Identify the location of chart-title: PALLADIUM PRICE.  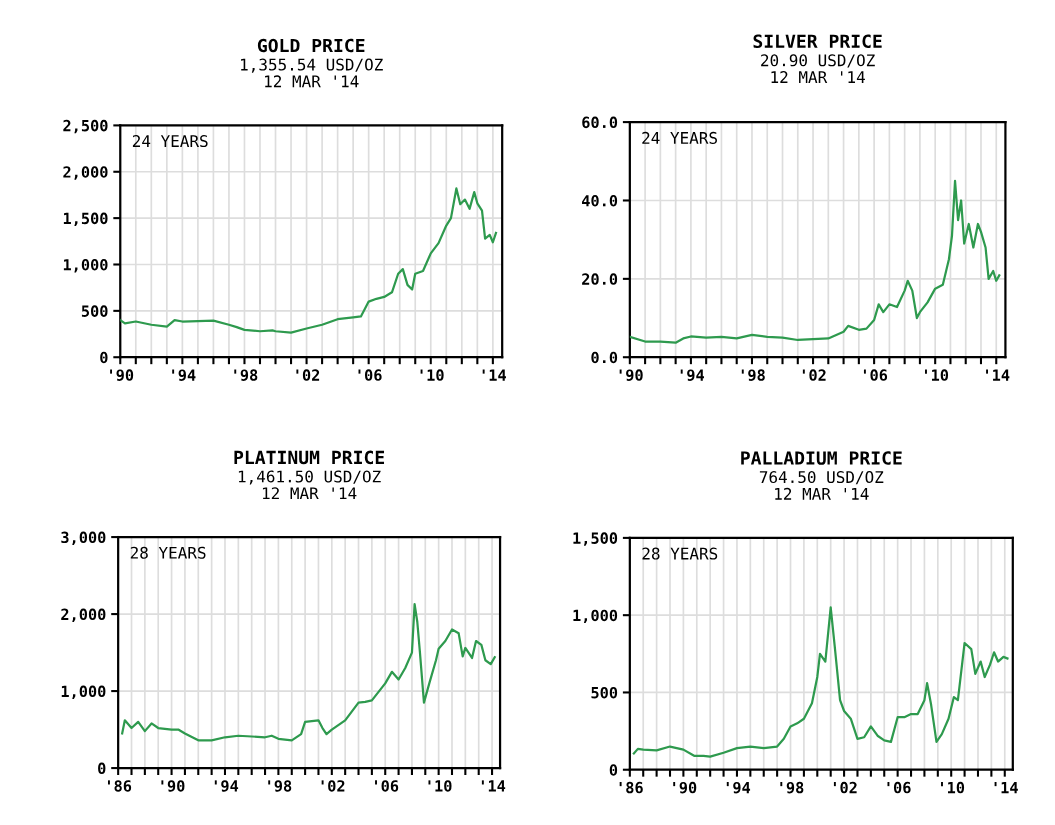
(821, 458).